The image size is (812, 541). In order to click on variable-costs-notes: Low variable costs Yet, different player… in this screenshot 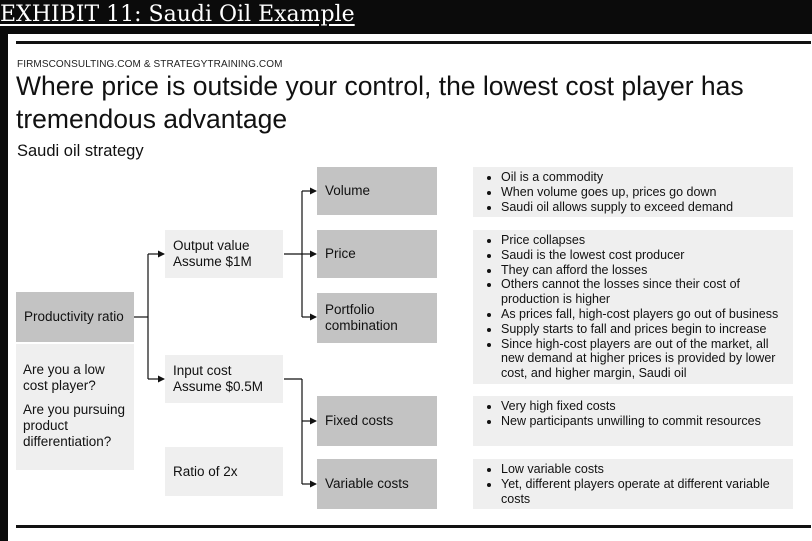, I will do `click(633, 484)`.